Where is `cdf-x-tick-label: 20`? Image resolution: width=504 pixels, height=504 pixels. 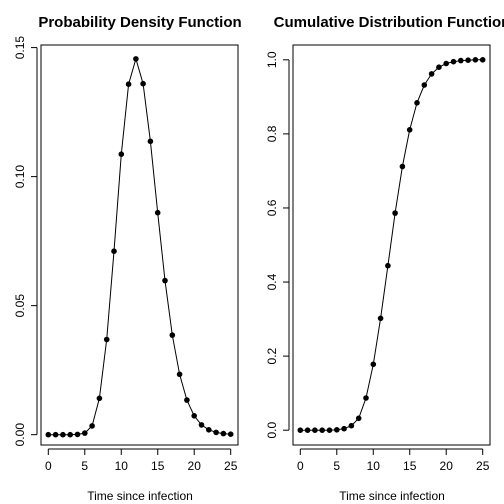
cdf-x-tick-label: 20 is located at coordinates (447, 466).